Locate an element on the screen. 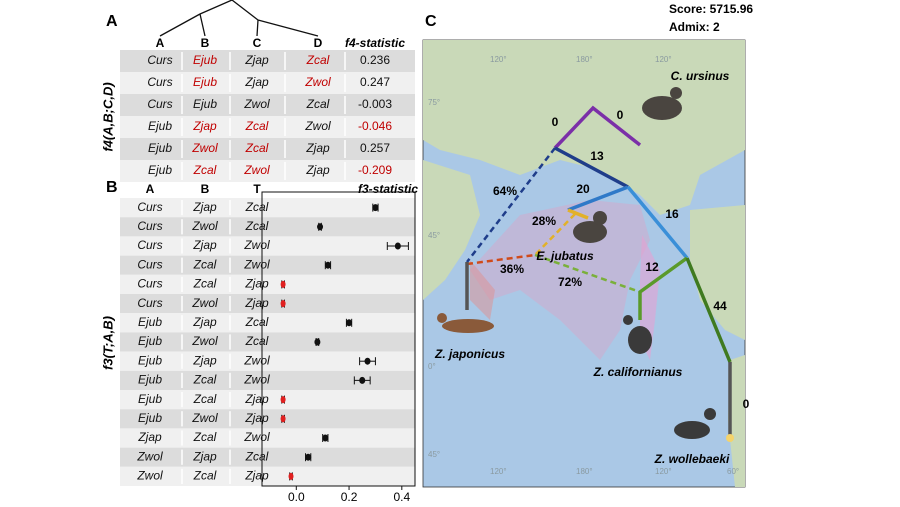  plot-frame is located at coordinates (338, 339).